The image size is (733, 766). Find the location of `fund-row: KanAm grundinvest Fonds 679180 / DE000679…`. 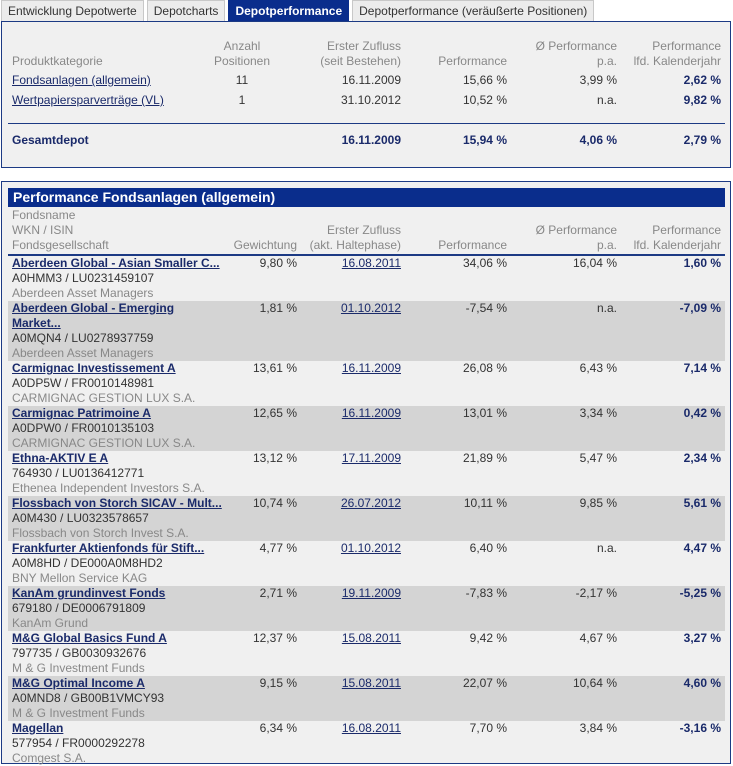

fund-row: KanAm grundinvest Fonds 679180 / DE000679… is located at coordinates (366, 608).